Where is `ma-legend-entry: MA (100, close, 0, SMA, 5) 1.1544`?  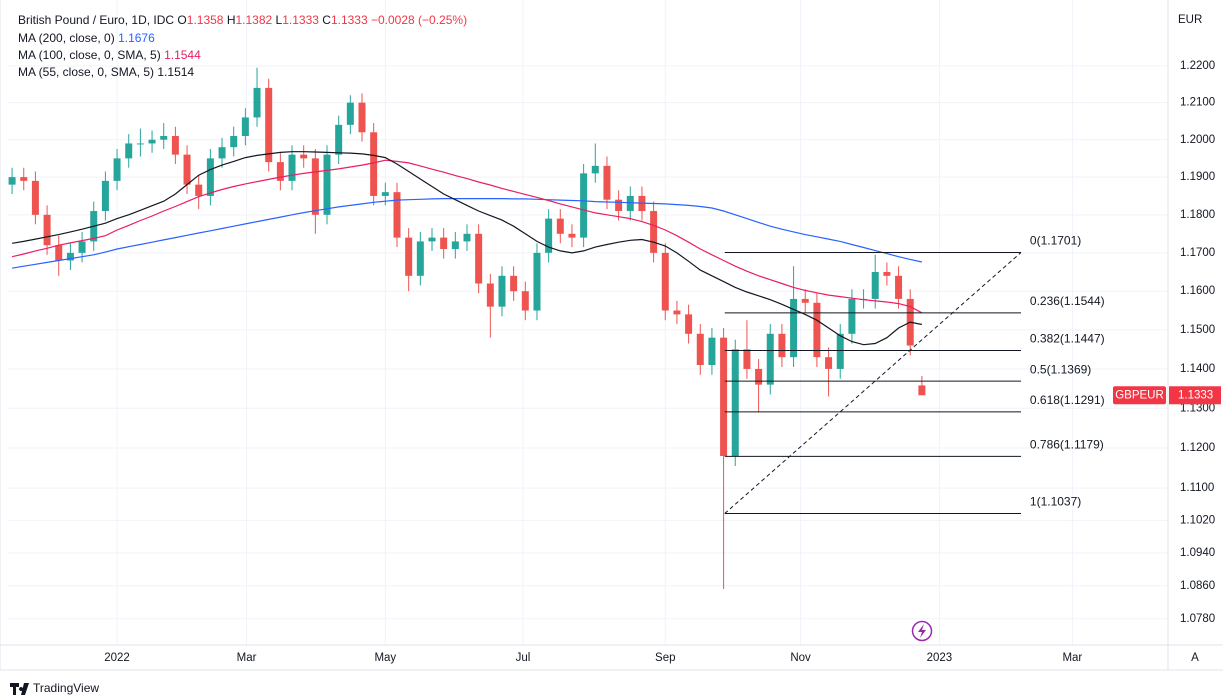 ma-legend-entry: MA (100, close, 0, SMA, 5) 1.1544 is located at coordinates (109, 55).